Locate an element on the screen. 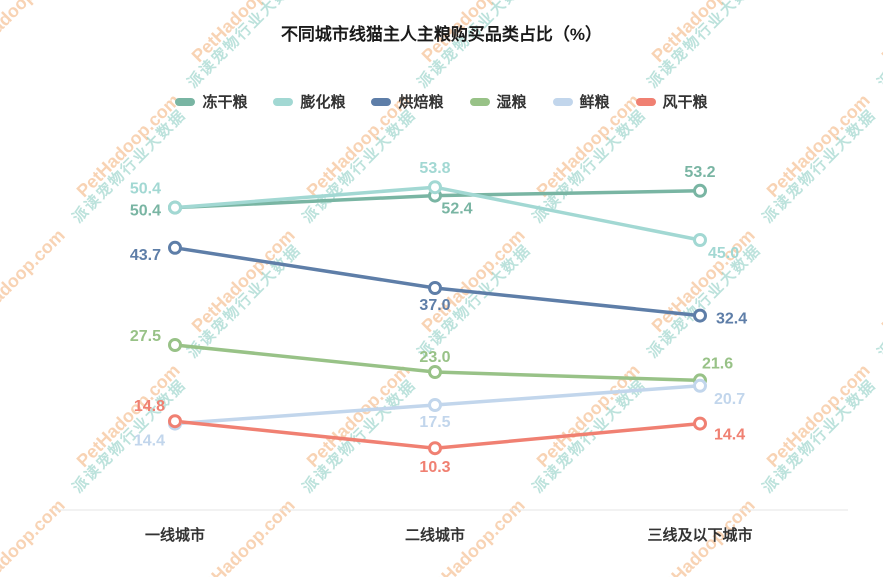  legend-item-fresh-food: 鲜粮 is located at coordinates (581, 101).